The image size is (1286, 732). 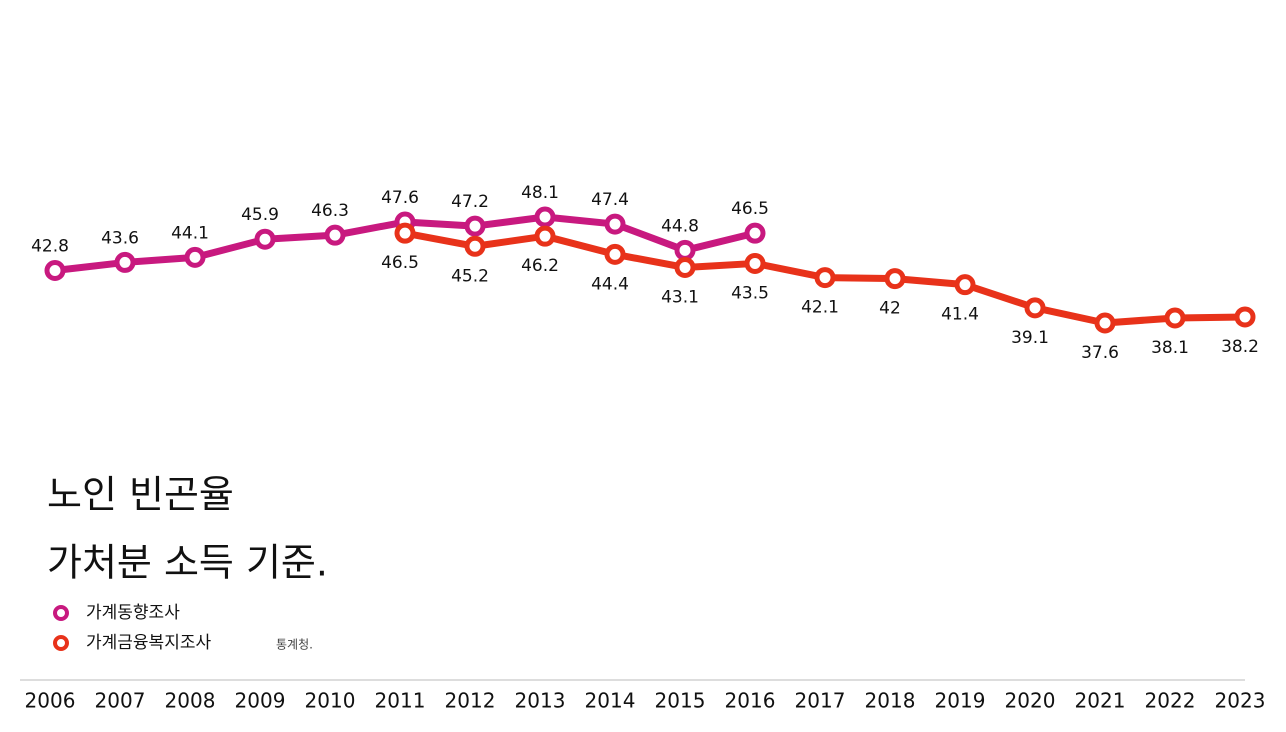 What do you see at coordinates (610, 284) in the screenshot?
I see `data-label: 44.4` at bounding box center [610, 284].